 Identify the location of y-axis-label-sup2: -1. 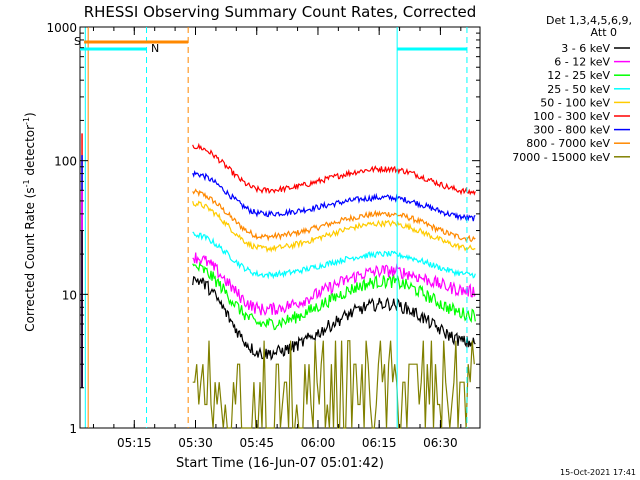
(26, 121).